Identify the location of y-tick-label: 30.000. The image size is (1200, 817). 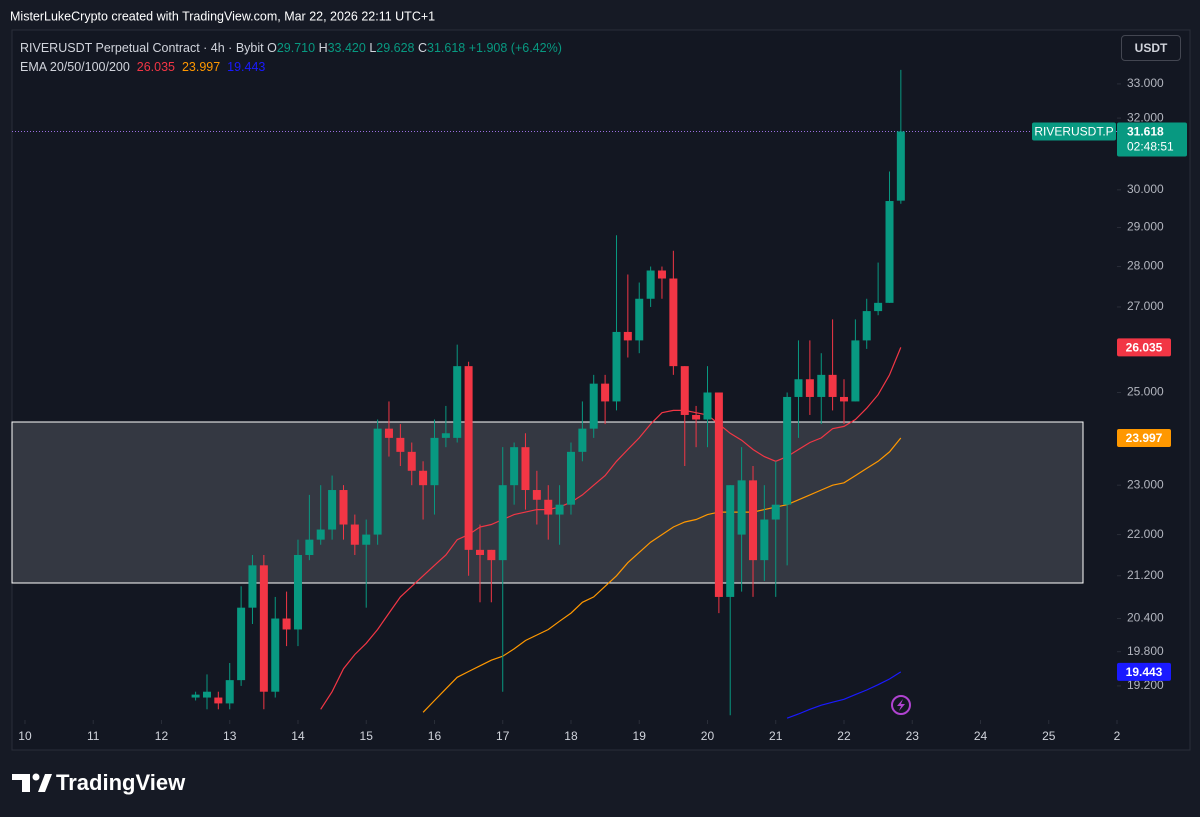
(1145, 189).